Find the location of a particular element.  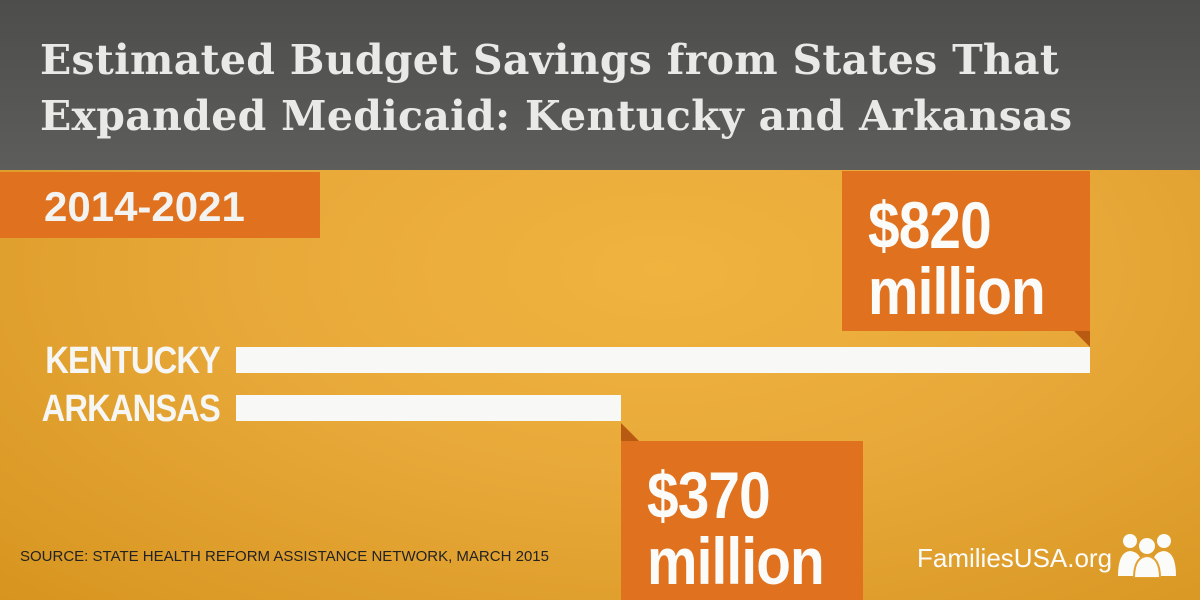

period-badge is located at coordinates (160, 205).